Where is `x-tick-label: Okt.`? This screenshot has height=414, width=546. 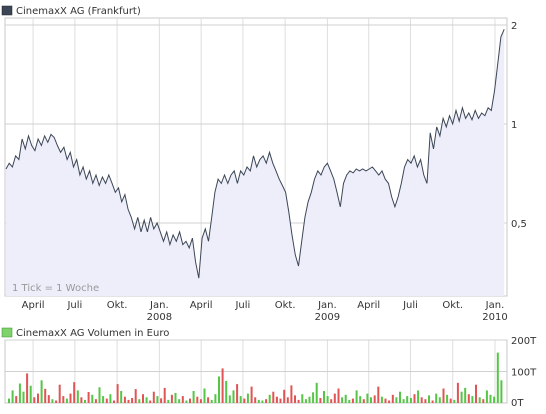
x-tick-label: Okt. is located at coordinates (452, 305).